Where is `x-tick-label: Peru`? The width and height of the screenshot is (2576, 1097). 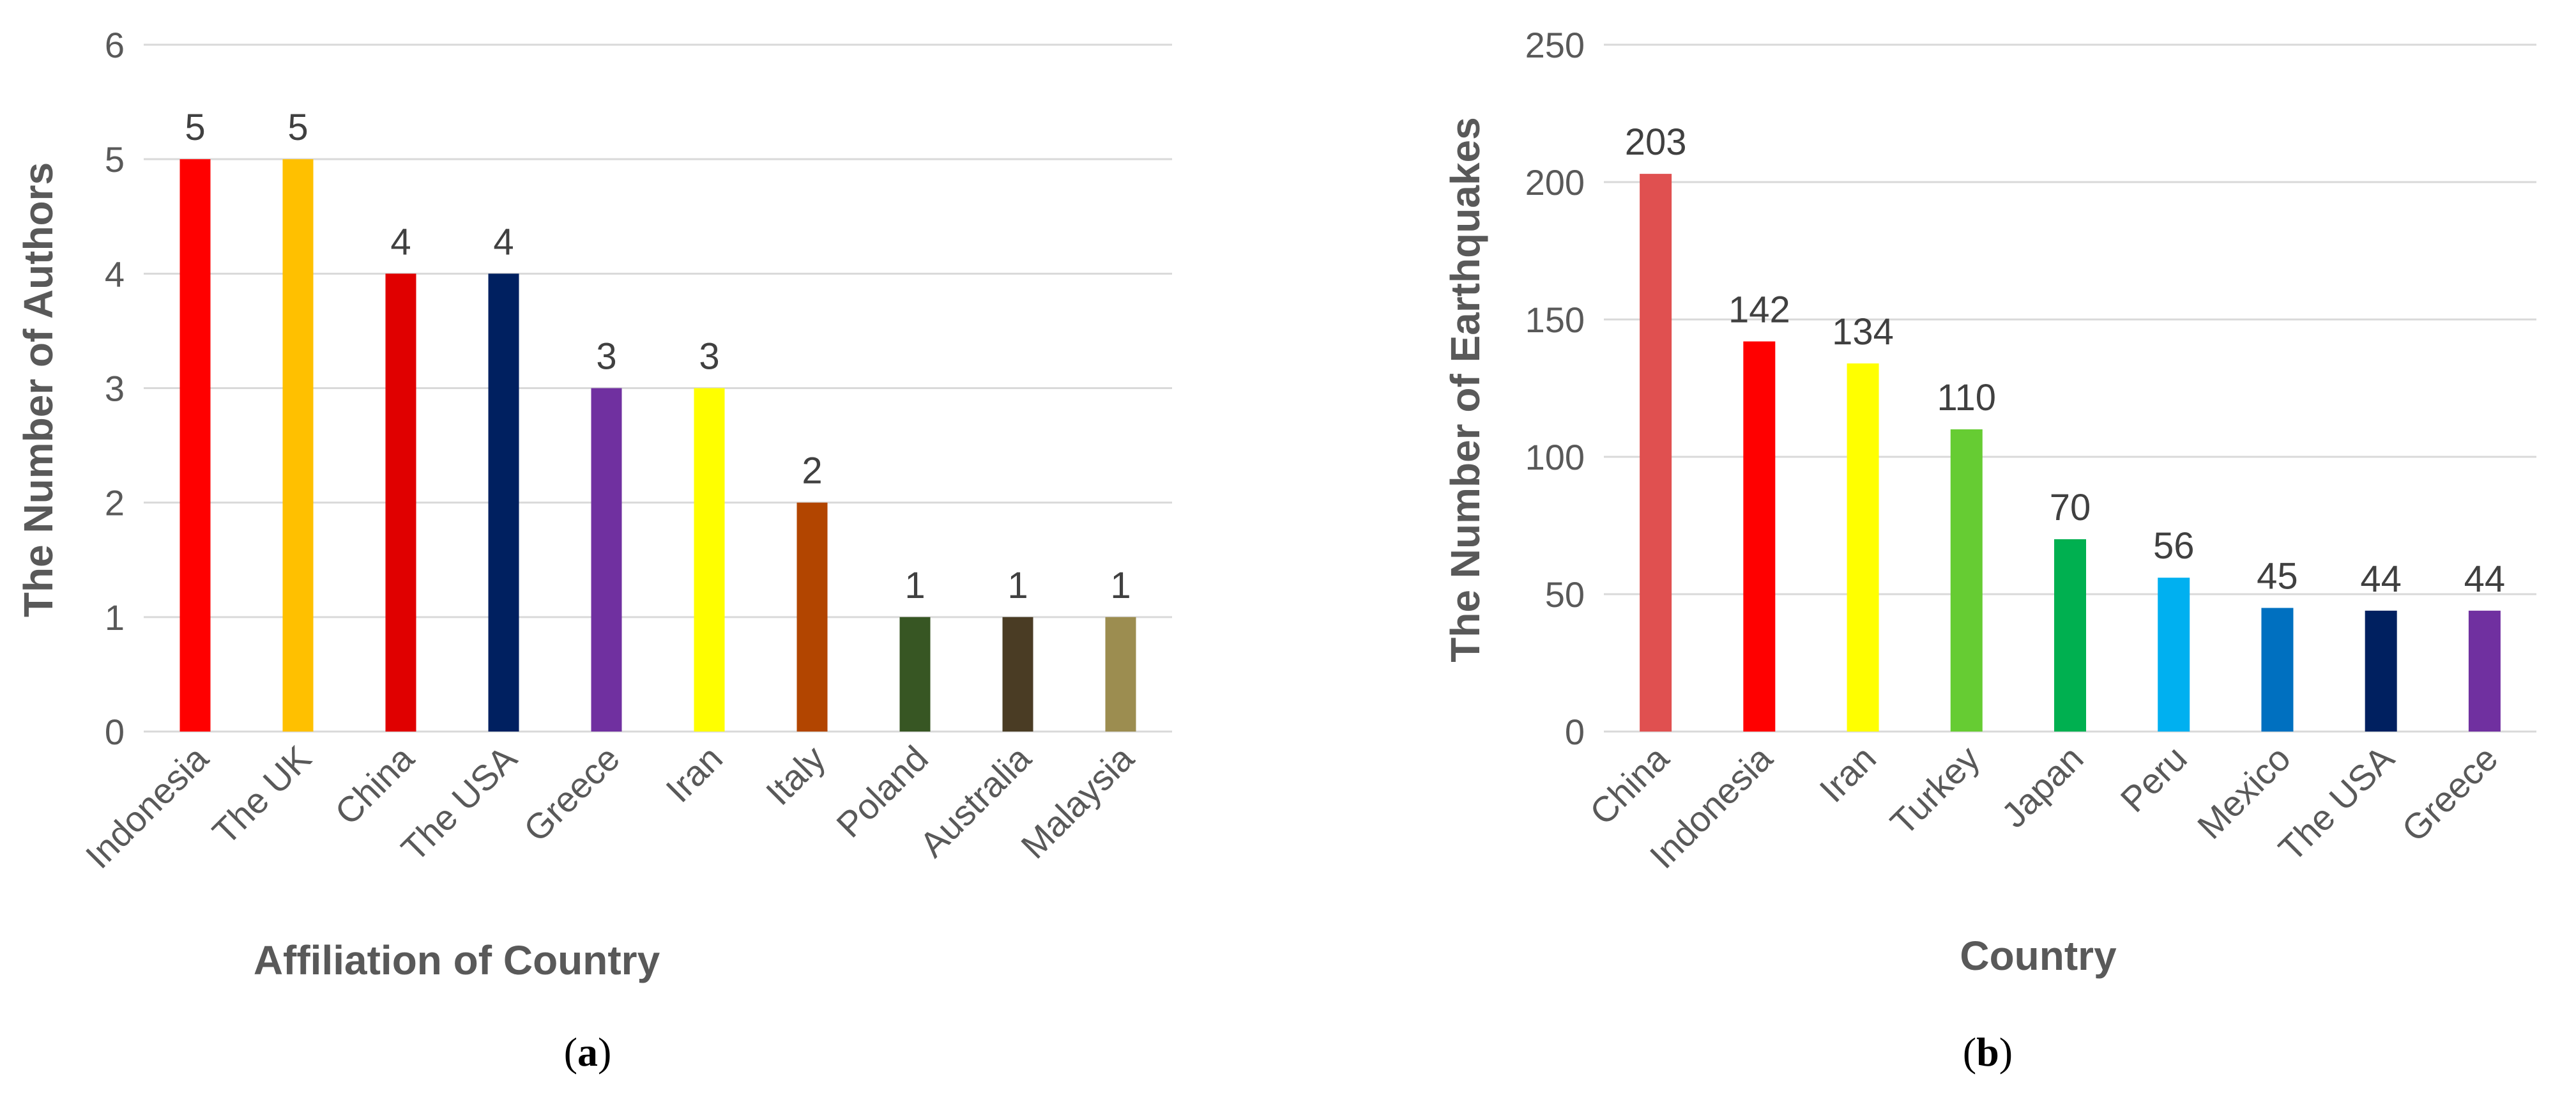 x-tick-label: Peru is located at coordinates (2154, 779).